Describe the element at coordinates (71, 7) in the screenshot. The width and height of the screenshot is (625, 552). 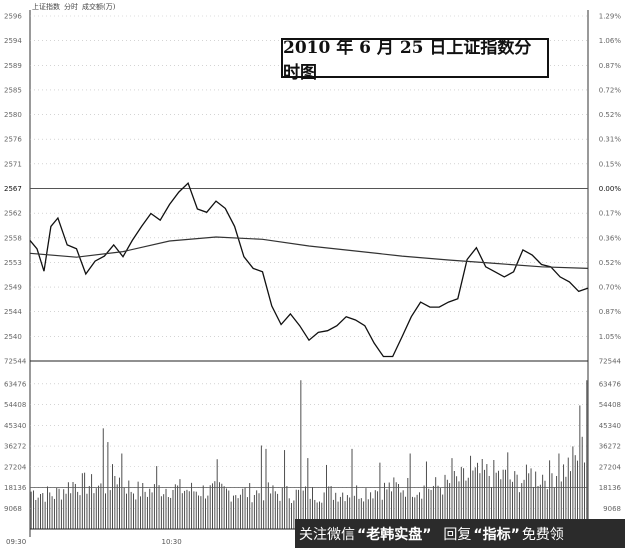
I see `header-period-label: 分时` at that location.